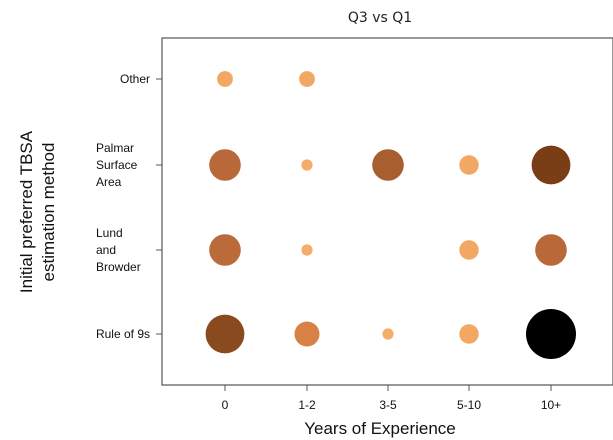  What do you see at coordinates (109, 182) in the screenshot?
I see `y-tick-label: Area` at bounding box center [109, 182].